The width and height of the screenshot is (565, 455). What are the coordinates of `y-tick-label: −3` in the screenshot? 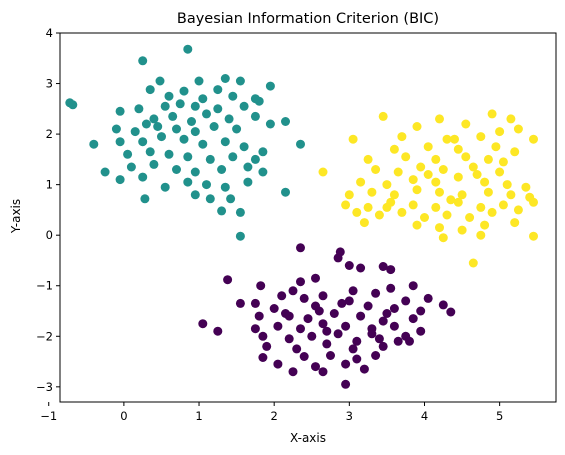 It's located at (44, 387).